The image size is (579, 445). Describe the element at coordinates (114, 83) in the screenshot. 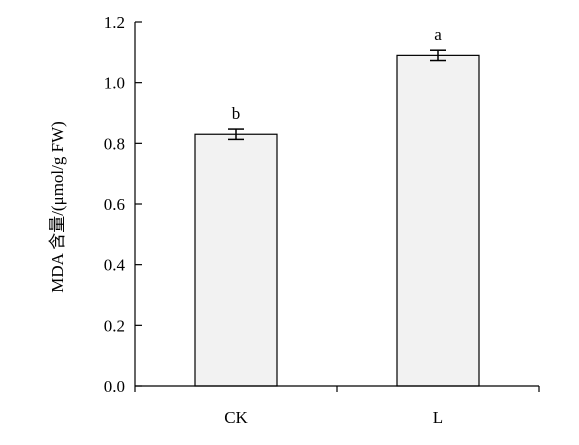

I see `y-tick-label: 1.0` at that location.